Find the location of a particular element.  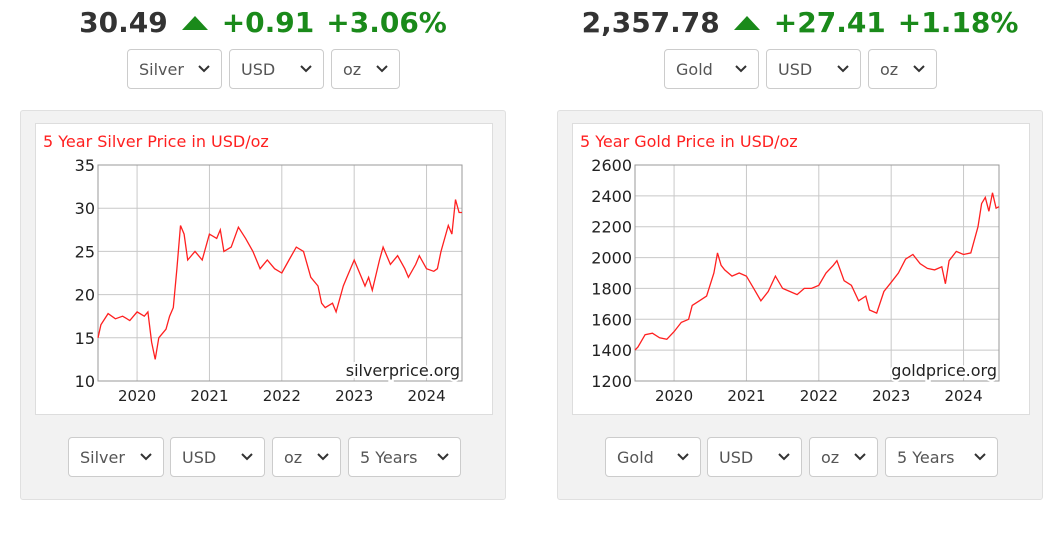

y-tick-label: 30 is located at coordinates (85, 208).